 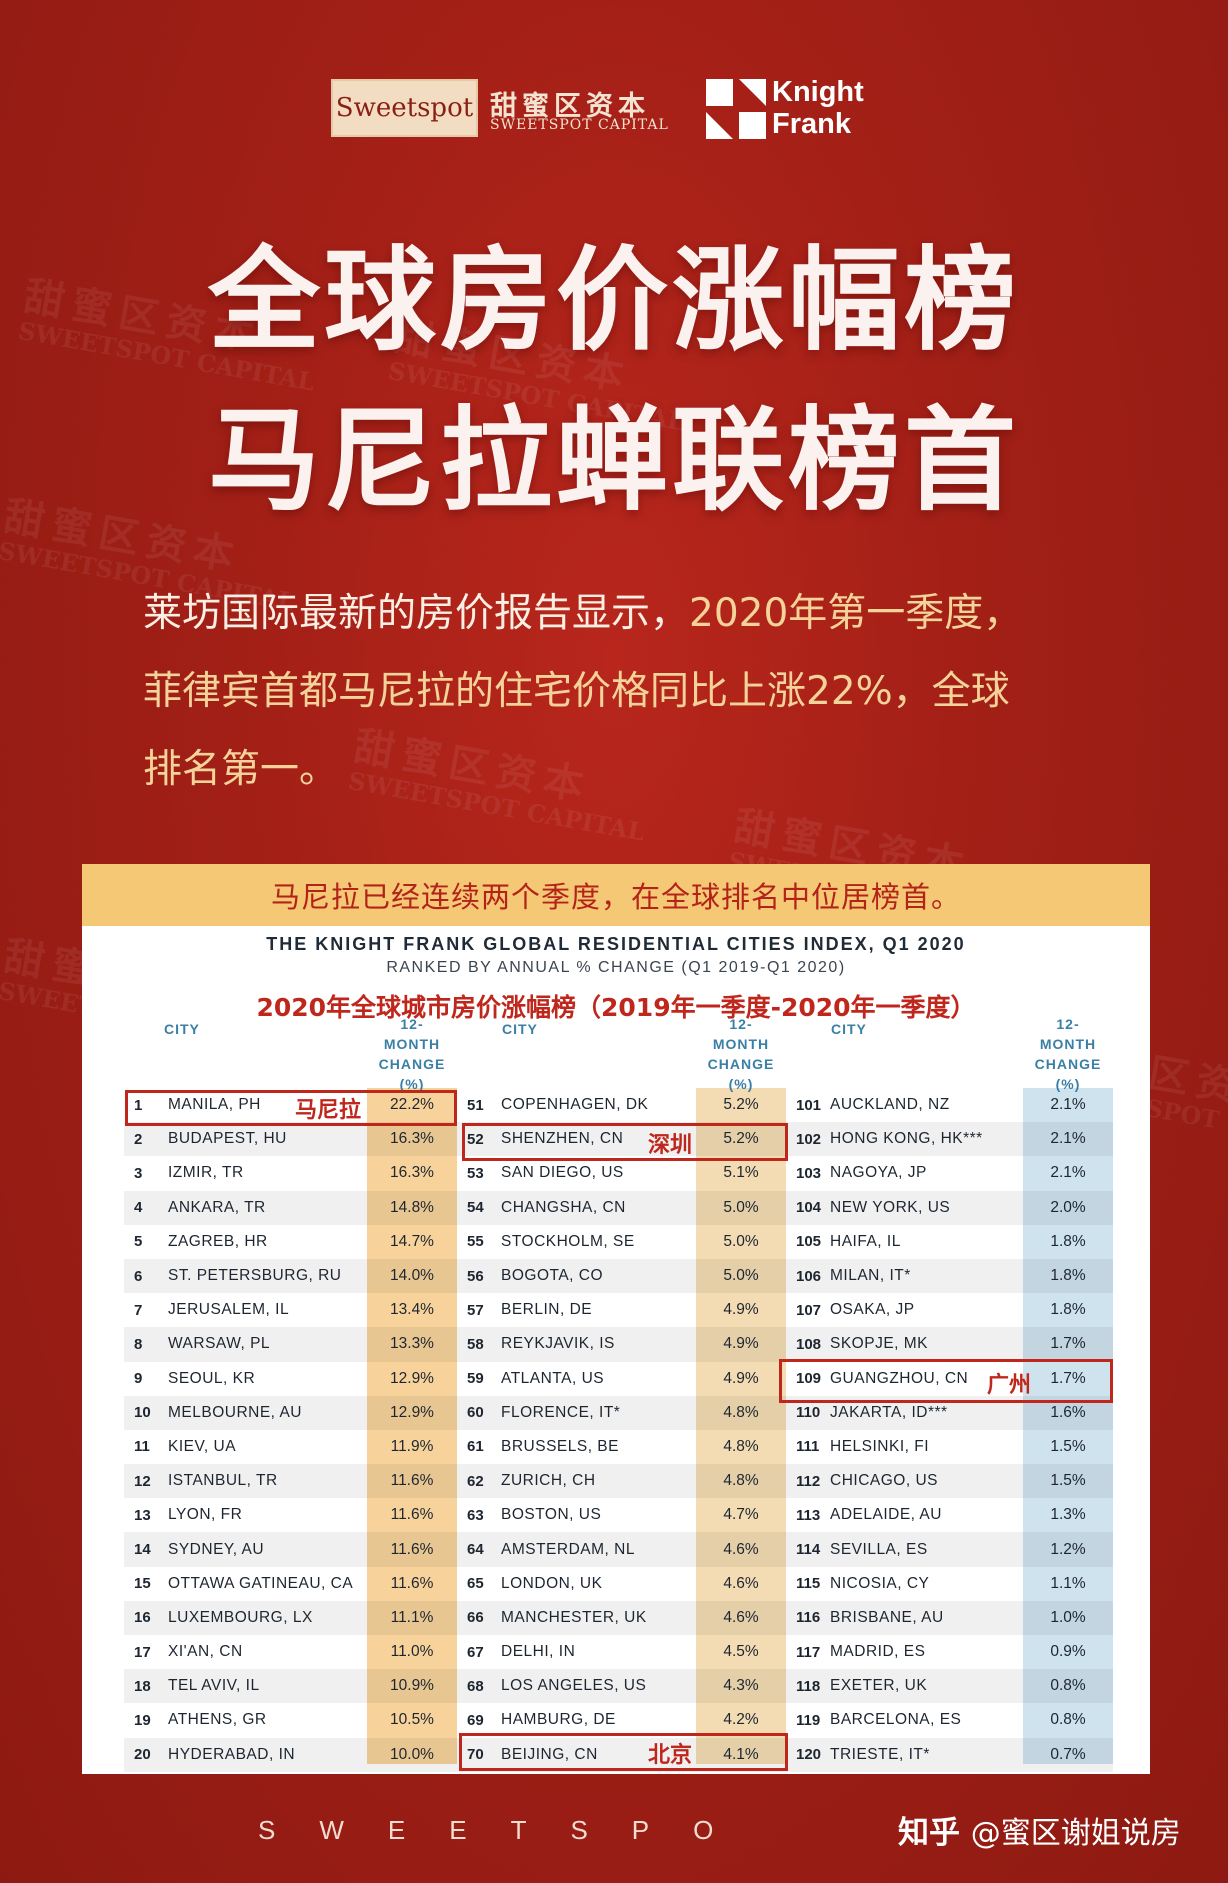 I want to click on city-cell: NICOSIA, CY, so click(x=880, y=1583).